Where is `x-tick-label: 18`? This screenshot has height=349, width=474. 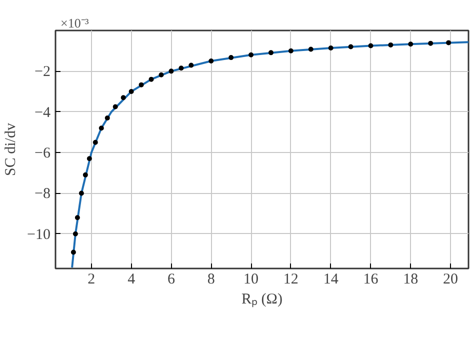
x-tick-label: 18 is located at coordinates (410, 280).